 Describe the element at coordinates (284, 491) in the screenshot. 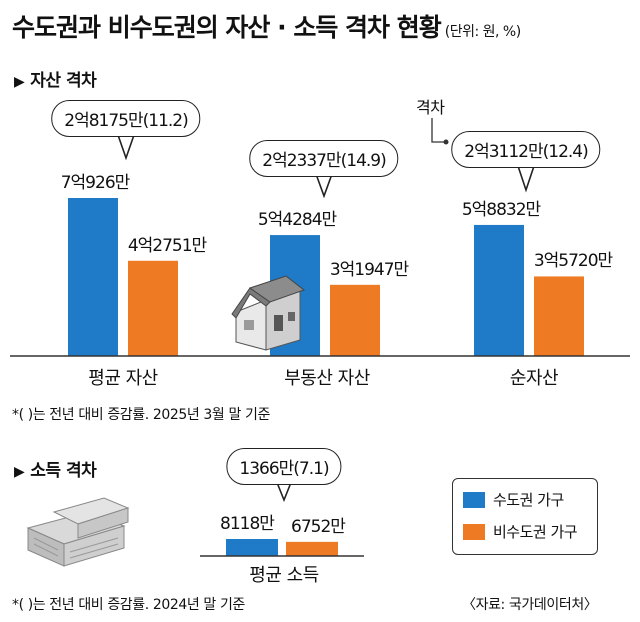

I see `bubble-pointer-income` at that location.